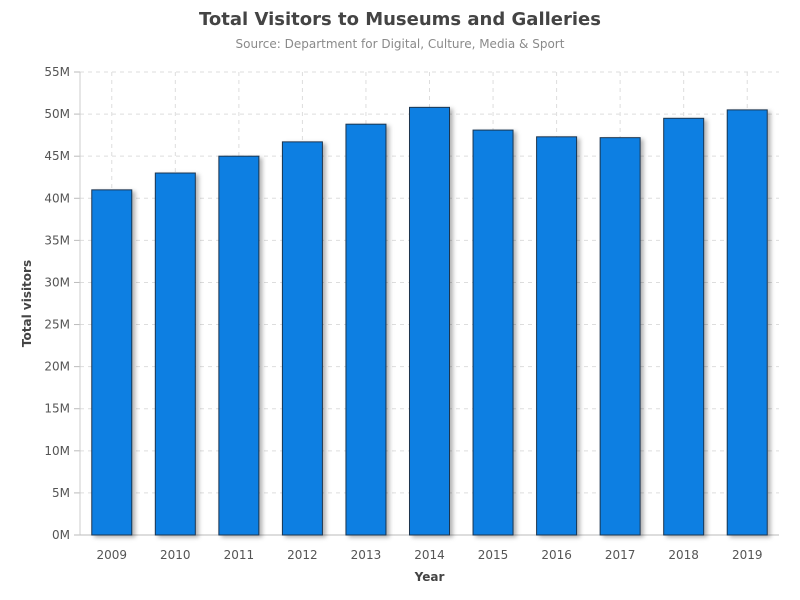  I want to click on x-tick-label: 2015, so click(493, 555).